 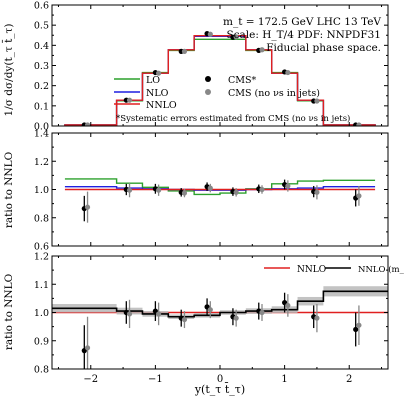 What do you see at coordinates (157, 93) in the screenshot?
I see `legend-label-nlo: NLO` at bounding box center [157, 93].